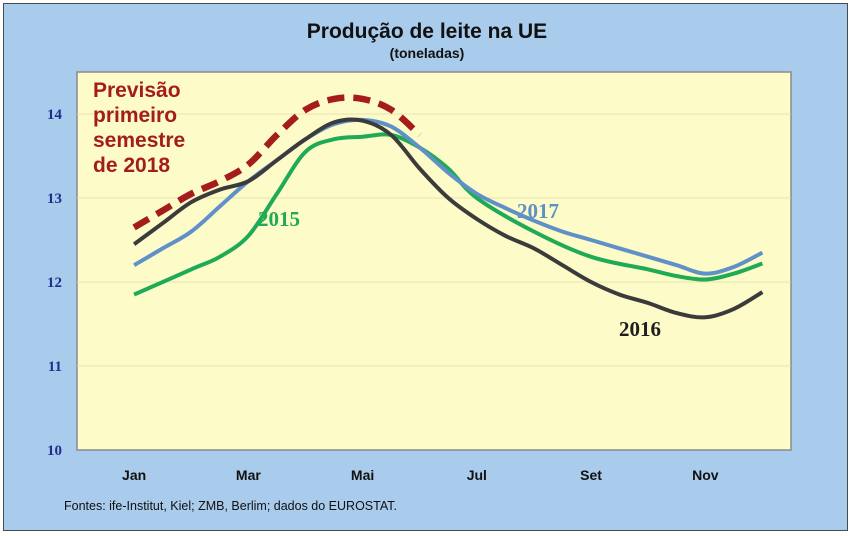  I want to click on forecast-line-1: Previsão, so click(137, 90).